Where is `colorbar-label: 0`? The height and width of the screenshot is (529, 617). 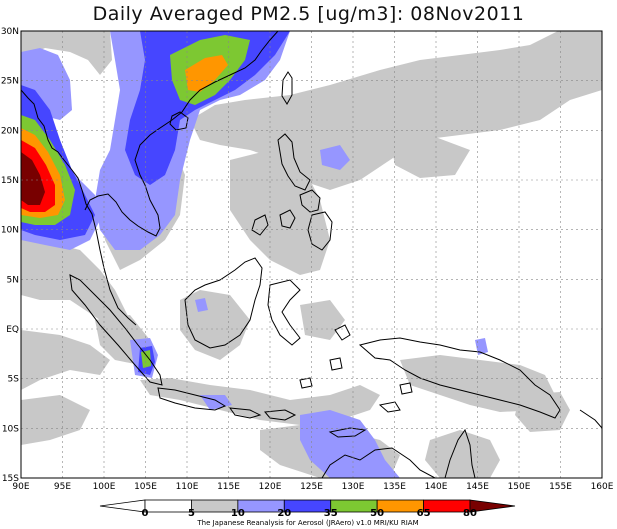
colorbar-label: 0 is located at coordinates (145, 513).